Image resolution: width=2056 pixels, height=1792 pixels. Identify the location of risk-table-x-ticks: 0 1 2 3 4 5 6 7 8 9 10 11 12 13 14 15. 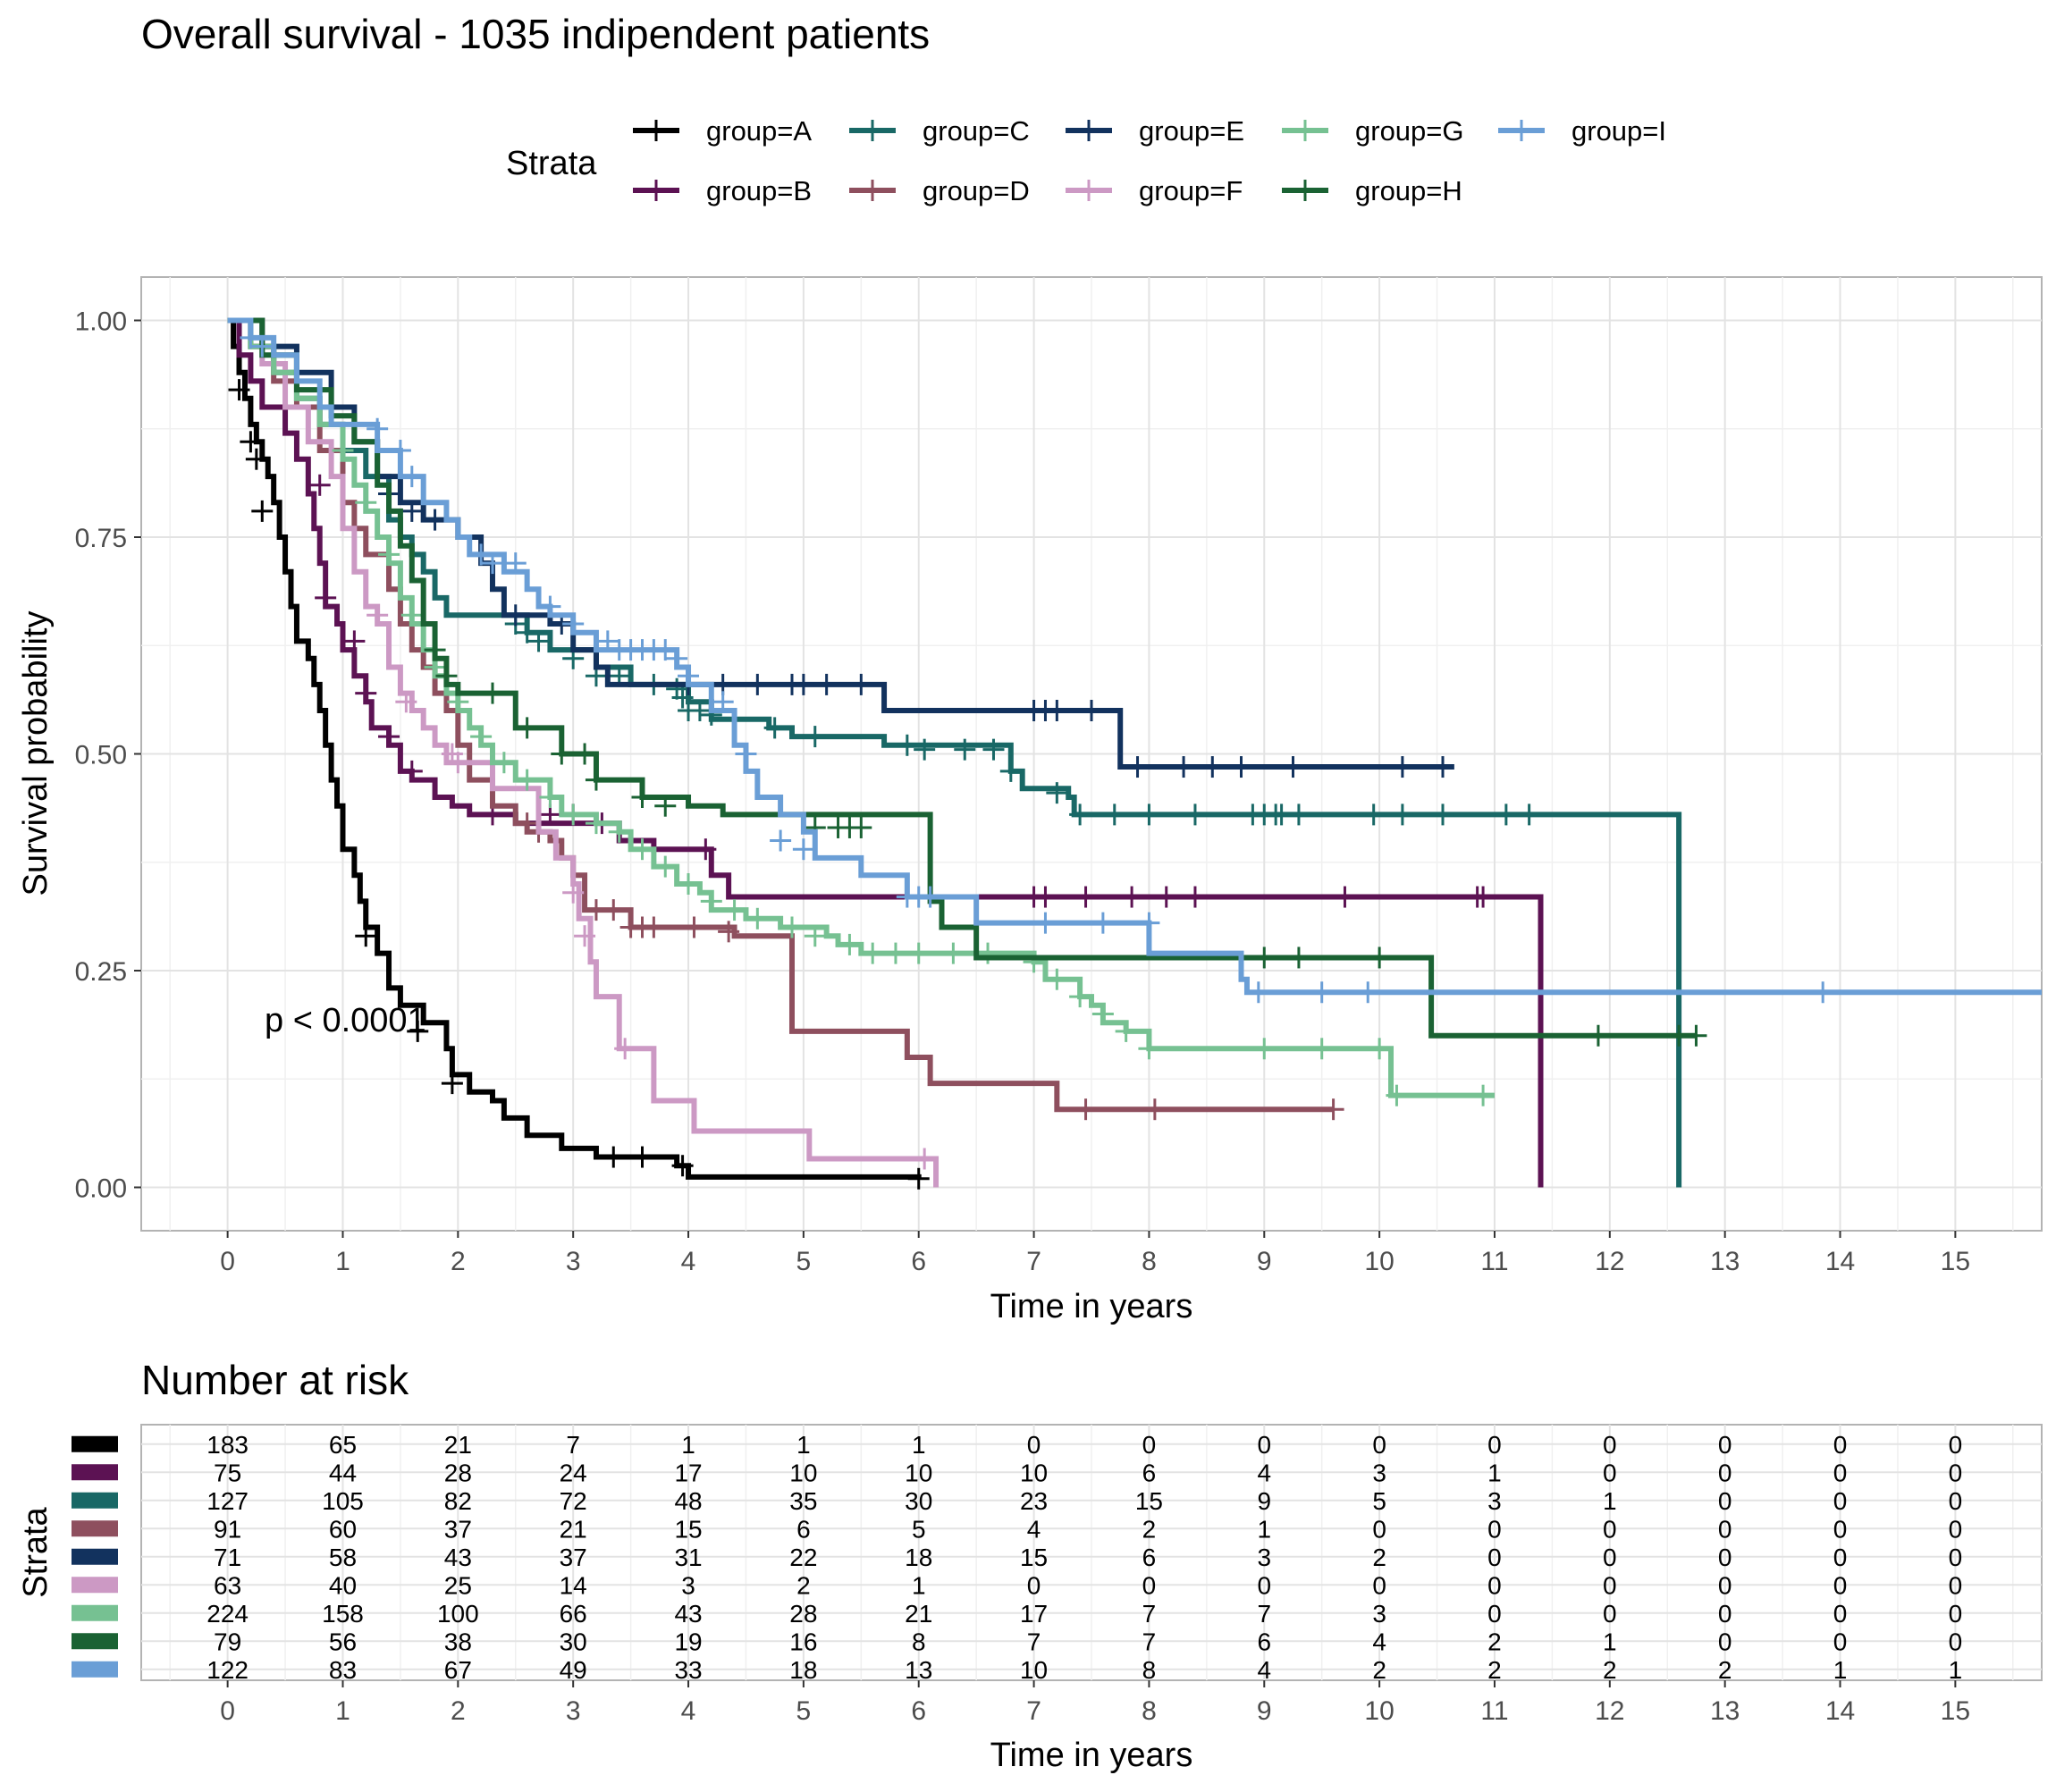
(1095, 1703).